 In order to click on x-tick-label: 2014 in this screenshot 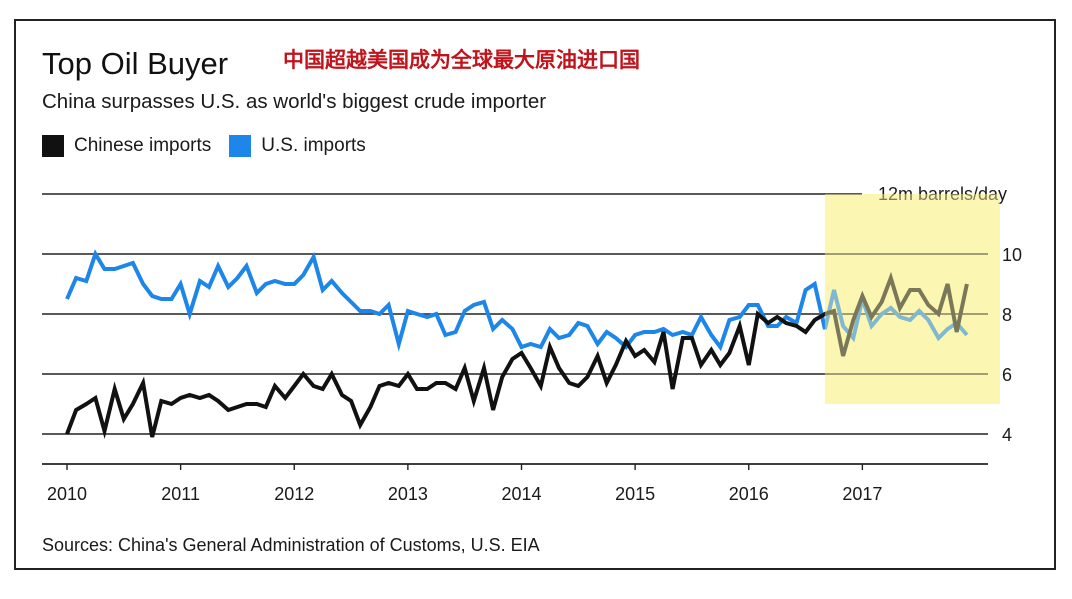, I will do `click(521, 494)`.